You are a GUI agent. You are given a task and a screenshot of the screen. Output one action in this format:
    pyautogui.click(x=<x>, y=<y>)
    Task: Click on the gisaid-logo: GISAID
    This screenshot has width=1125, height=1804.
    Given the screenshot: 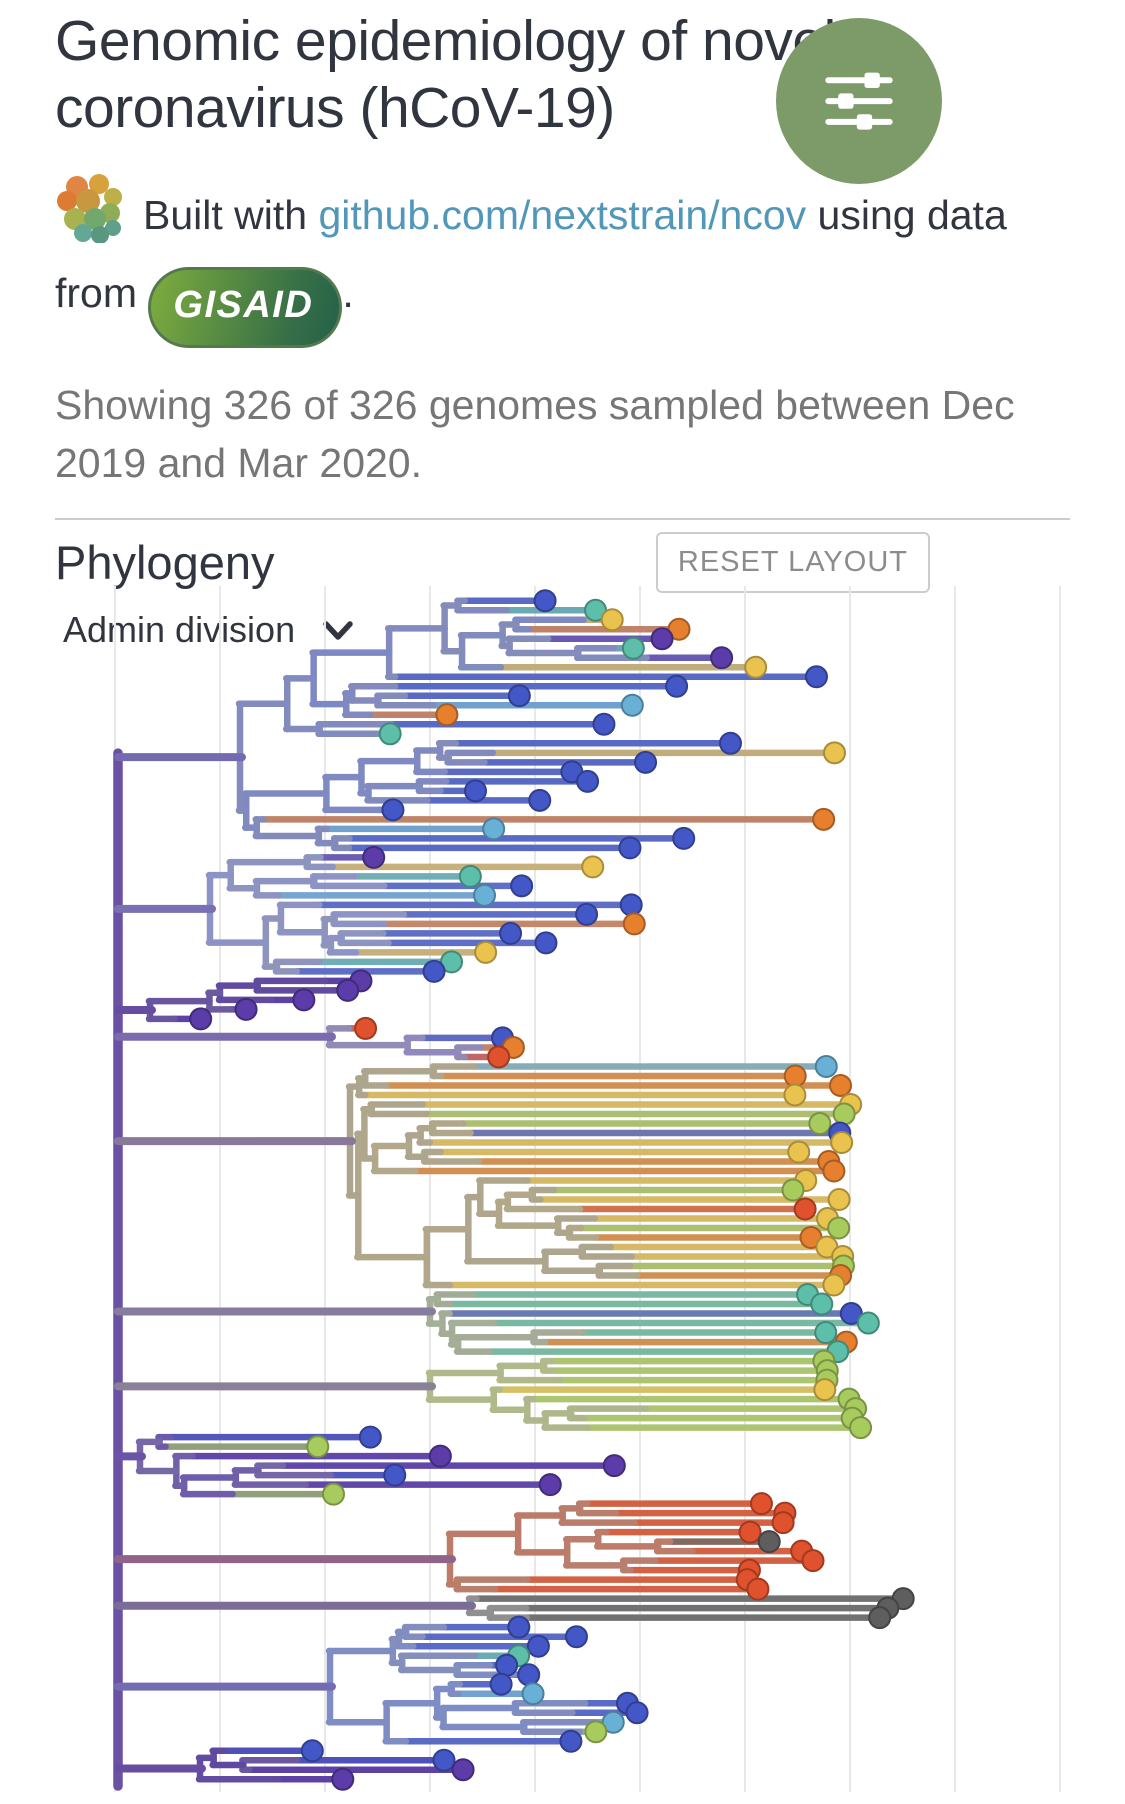 What is the action you would take?
    pyautogui.click(x=245, y=307)
    